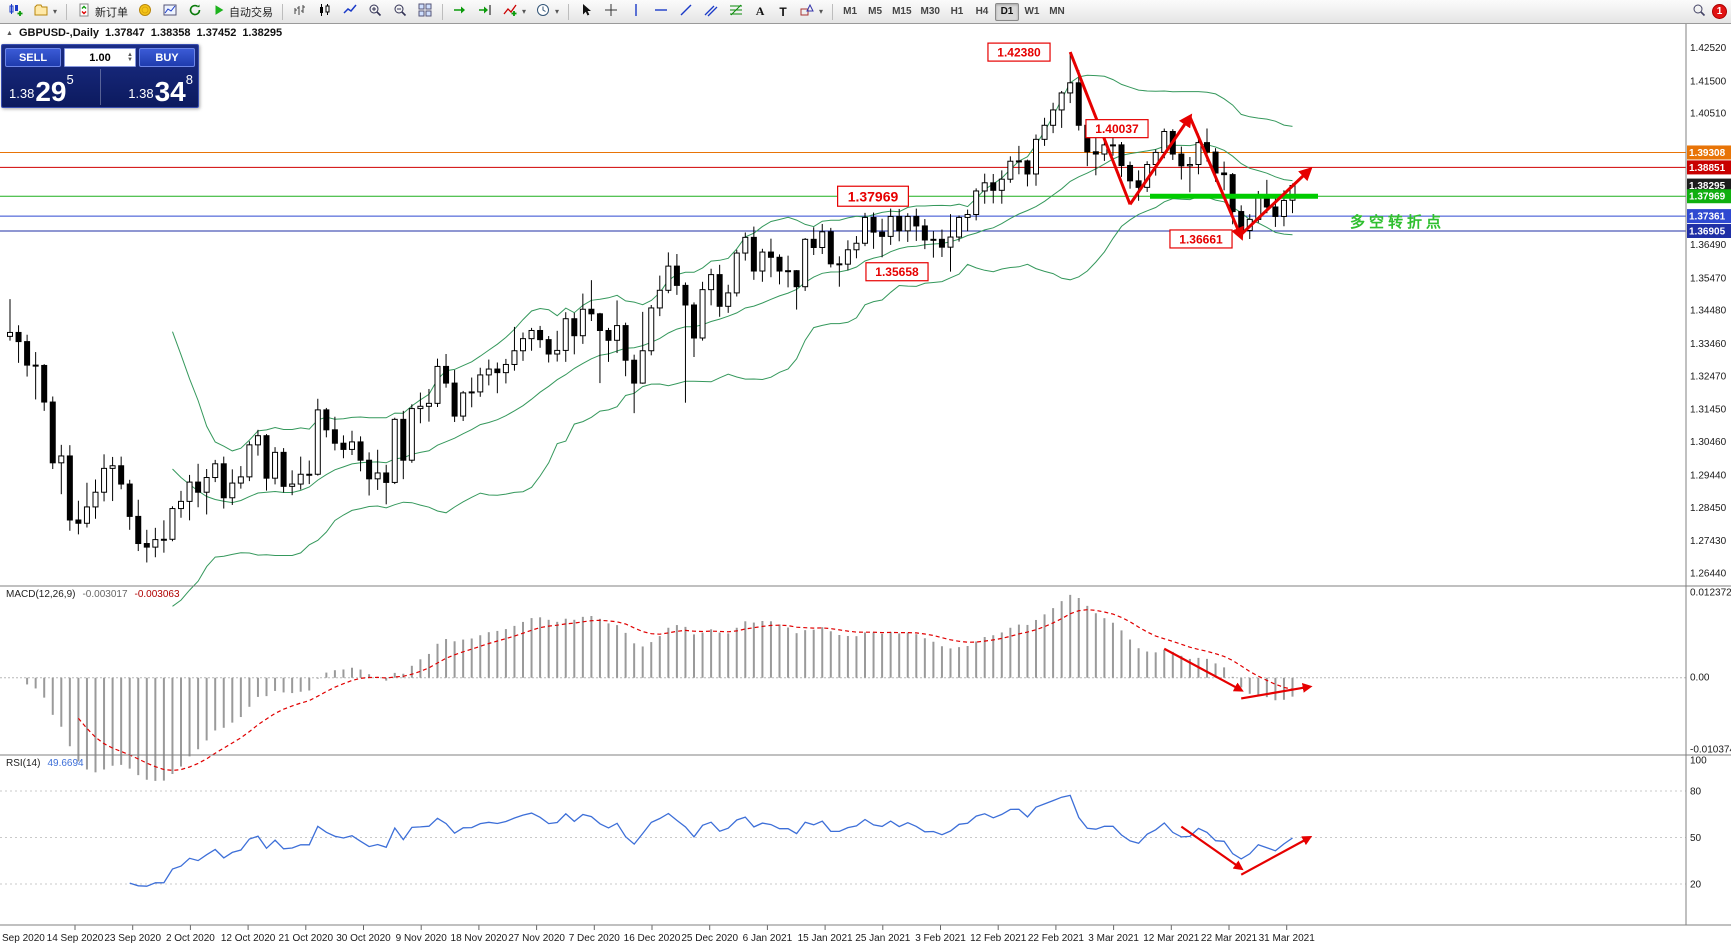 This screenshot has height=946, width=1731. What do you see at coordinates (875, 11) in the screenshot?
I see `timeframe-M5: M5` at bounding box center [875, 11].